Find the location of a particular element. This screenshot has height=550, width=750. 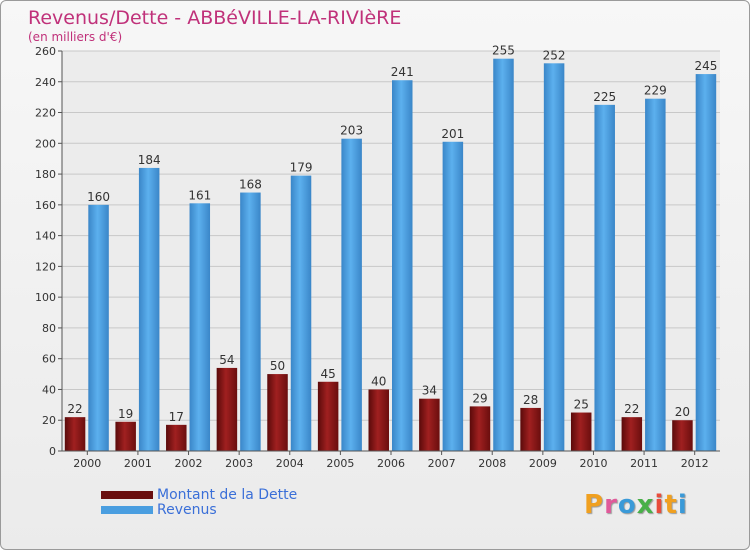

y-tick-label: 180 is located at coordinates (45, 174).